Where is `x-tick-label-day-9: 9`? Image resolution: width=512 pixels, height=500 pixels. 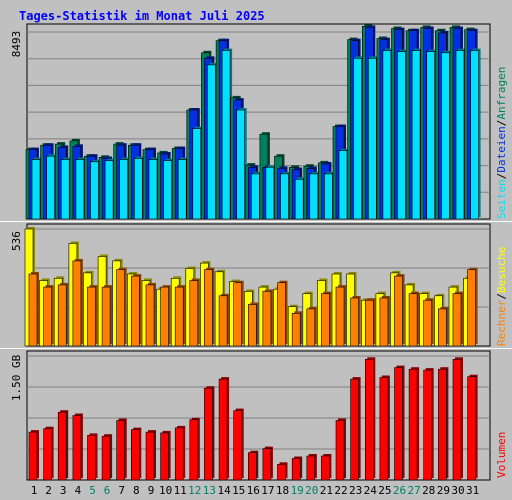
x-tick-label-day-9: 9 is located at coordinates (151, 490).